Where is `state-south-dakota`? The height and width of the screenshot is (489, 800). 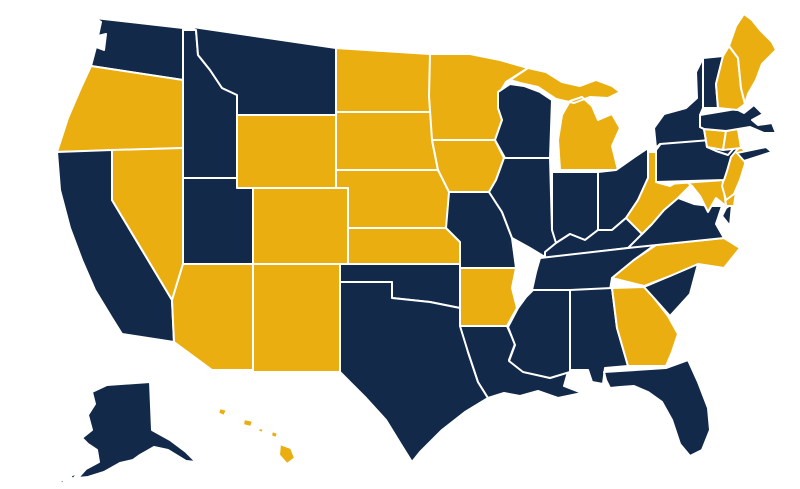
state-south-dakota is located at coordinates (387, 141).